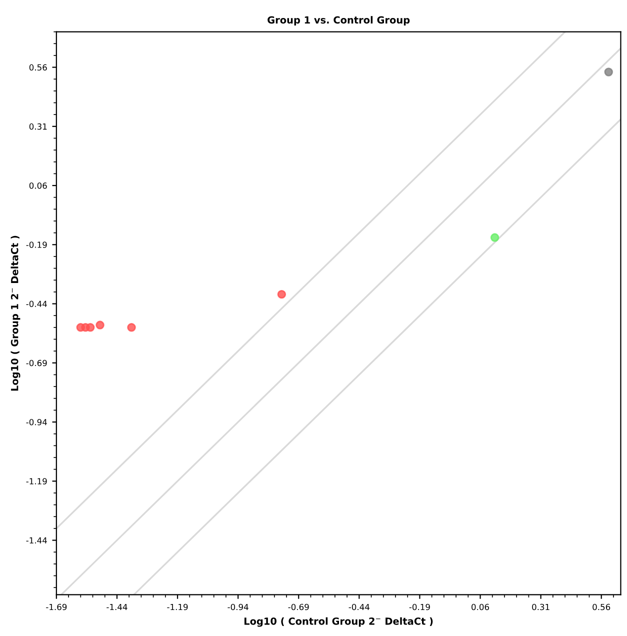 The image size is (627, 636). Describe the element at coordinates (38, 185) in the screenshot. I see `y-tick-label: 0.06` at that location.